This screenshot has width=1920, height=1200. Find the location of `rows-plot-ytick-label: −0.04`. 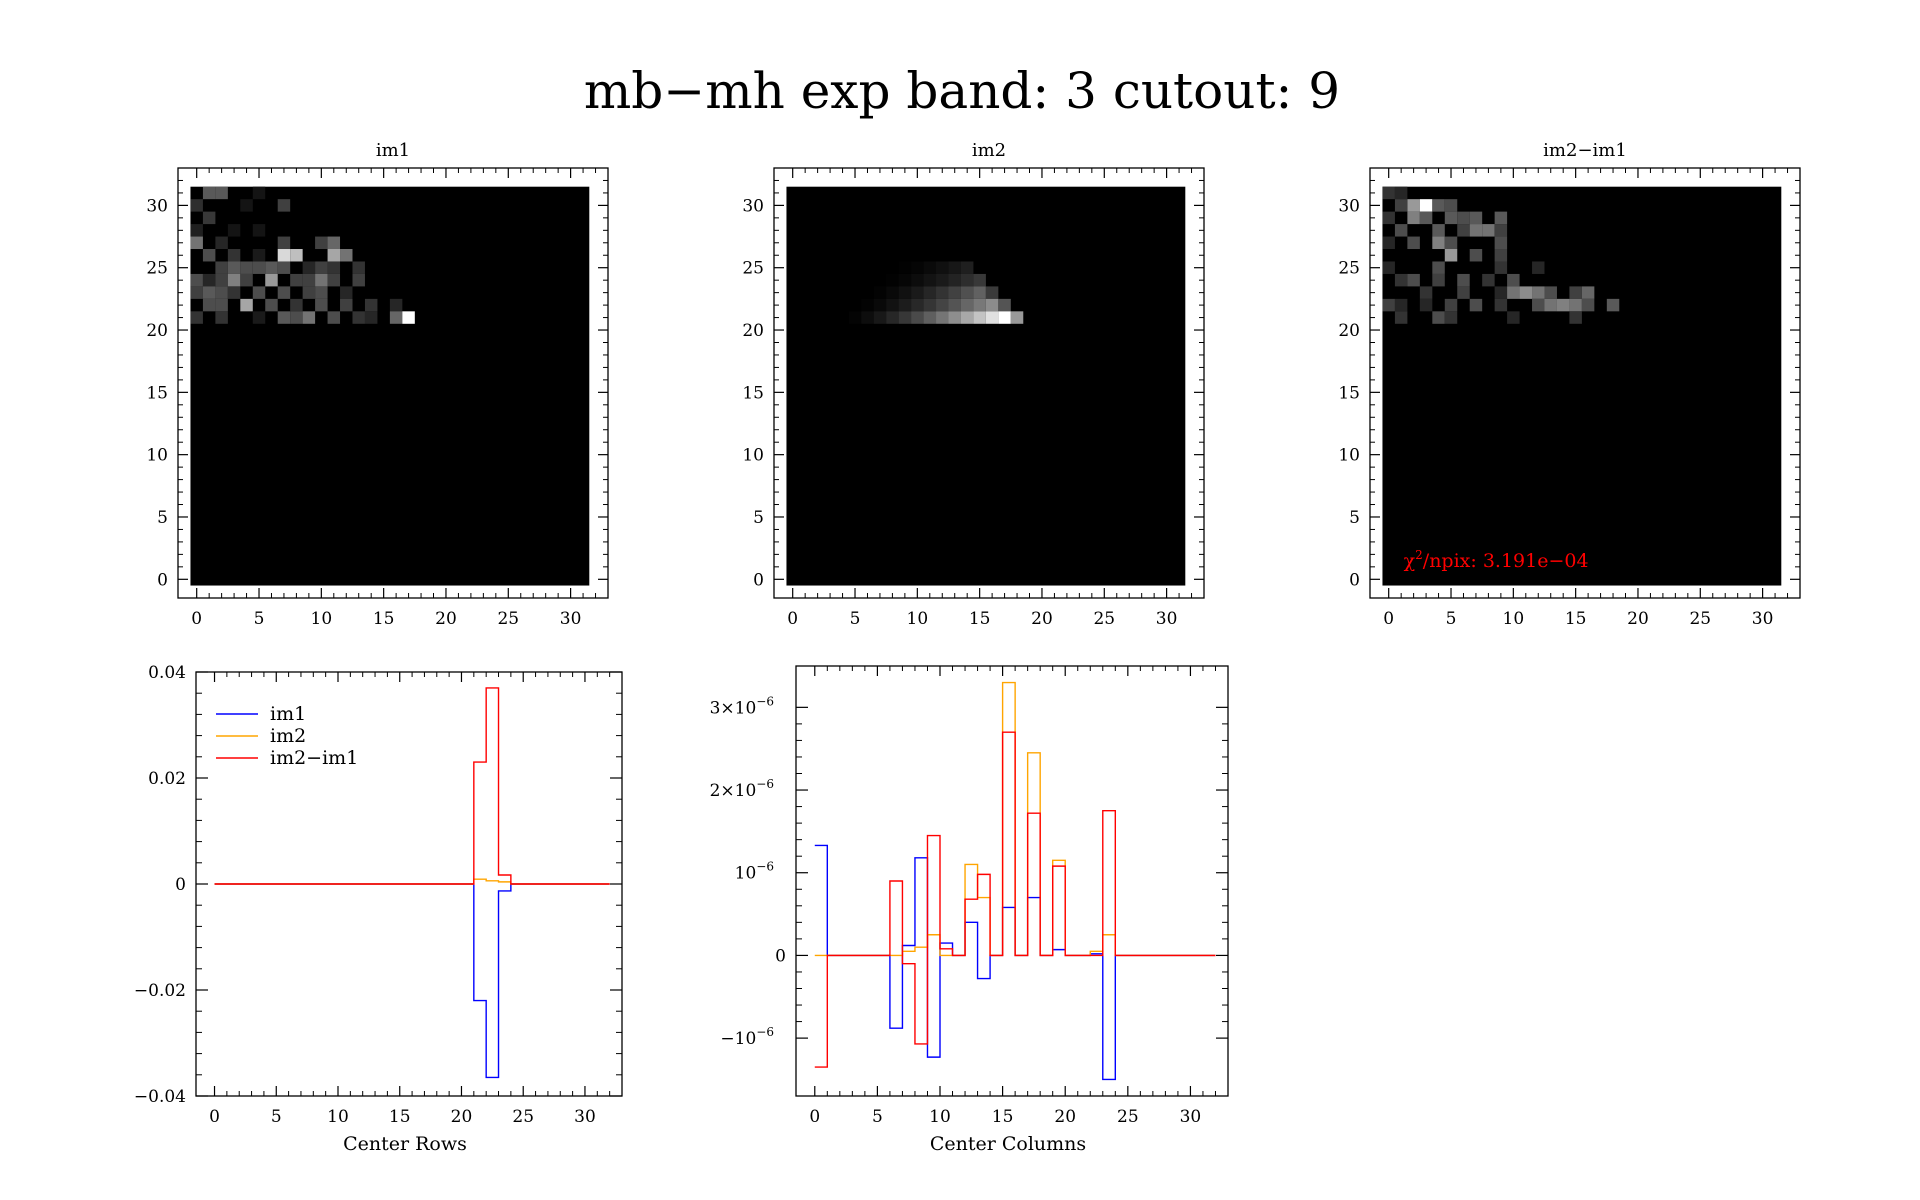

rows-plot-ytick-label: −0.04 is located at coordinates (160, 1097).